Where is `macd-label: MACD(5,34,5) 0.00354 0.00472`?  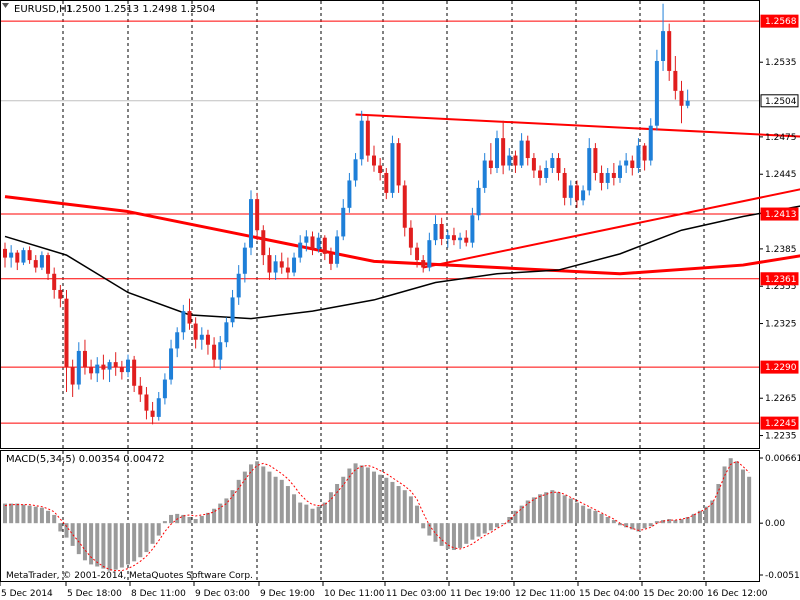
macd-label: MACD(5,34,5) 0.00354 0.00472 is located at coordinates (85, 459).